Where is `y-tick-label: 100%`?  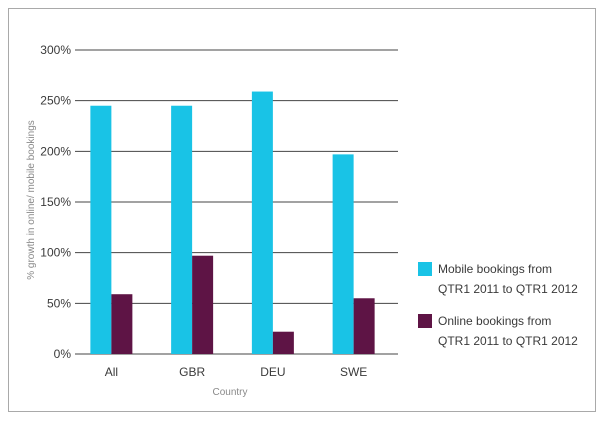 y-tick-label: 100% is located at coordinates (55, 253).